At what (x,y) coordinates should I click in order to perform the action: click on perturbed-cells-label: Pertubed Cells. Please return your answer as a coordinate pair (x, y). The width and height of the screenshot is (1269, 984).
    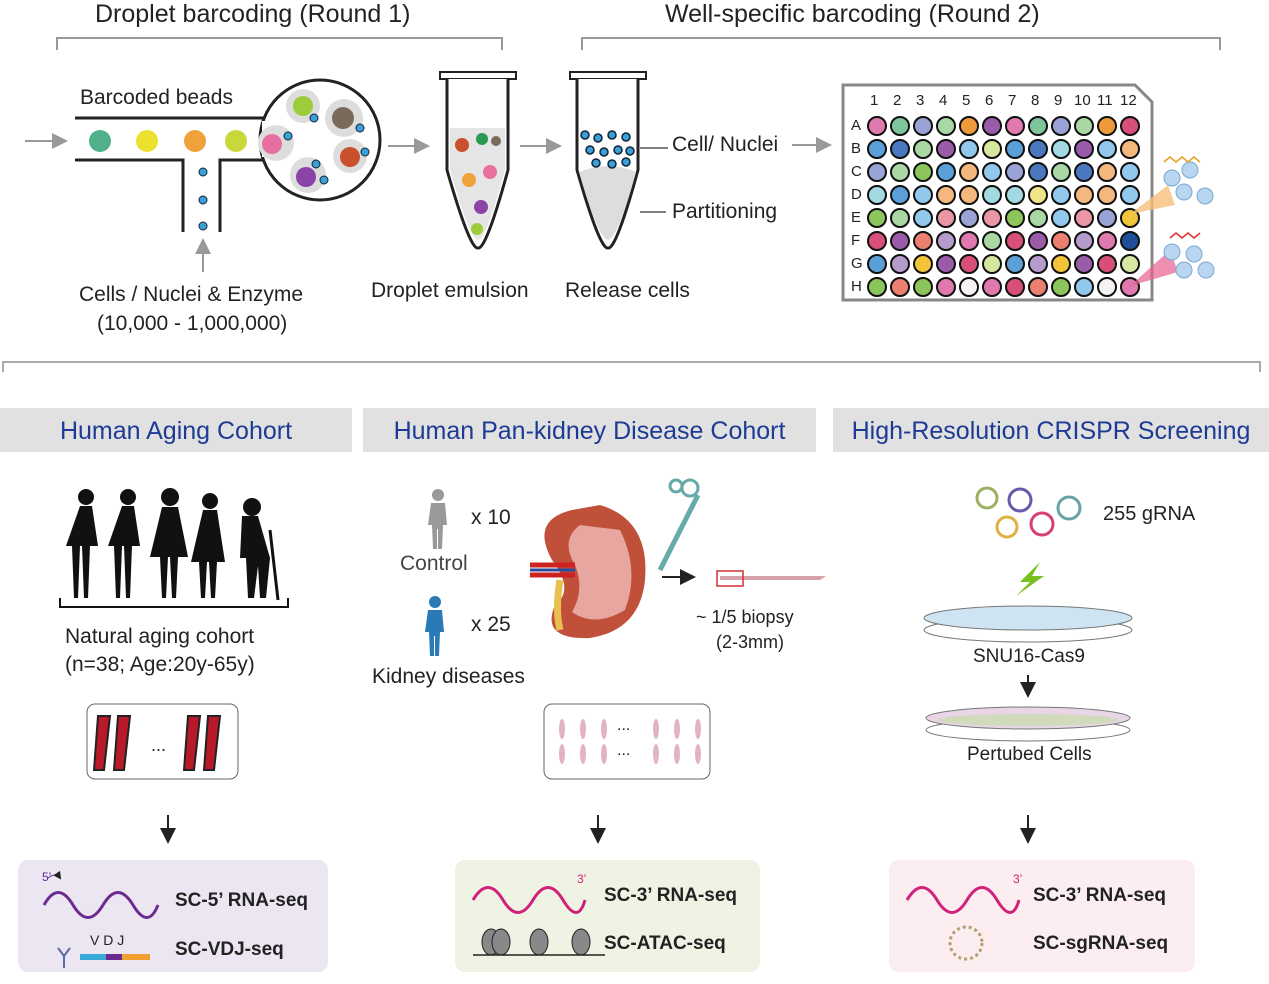
    Looking at the image, I should click on (1029, 754).